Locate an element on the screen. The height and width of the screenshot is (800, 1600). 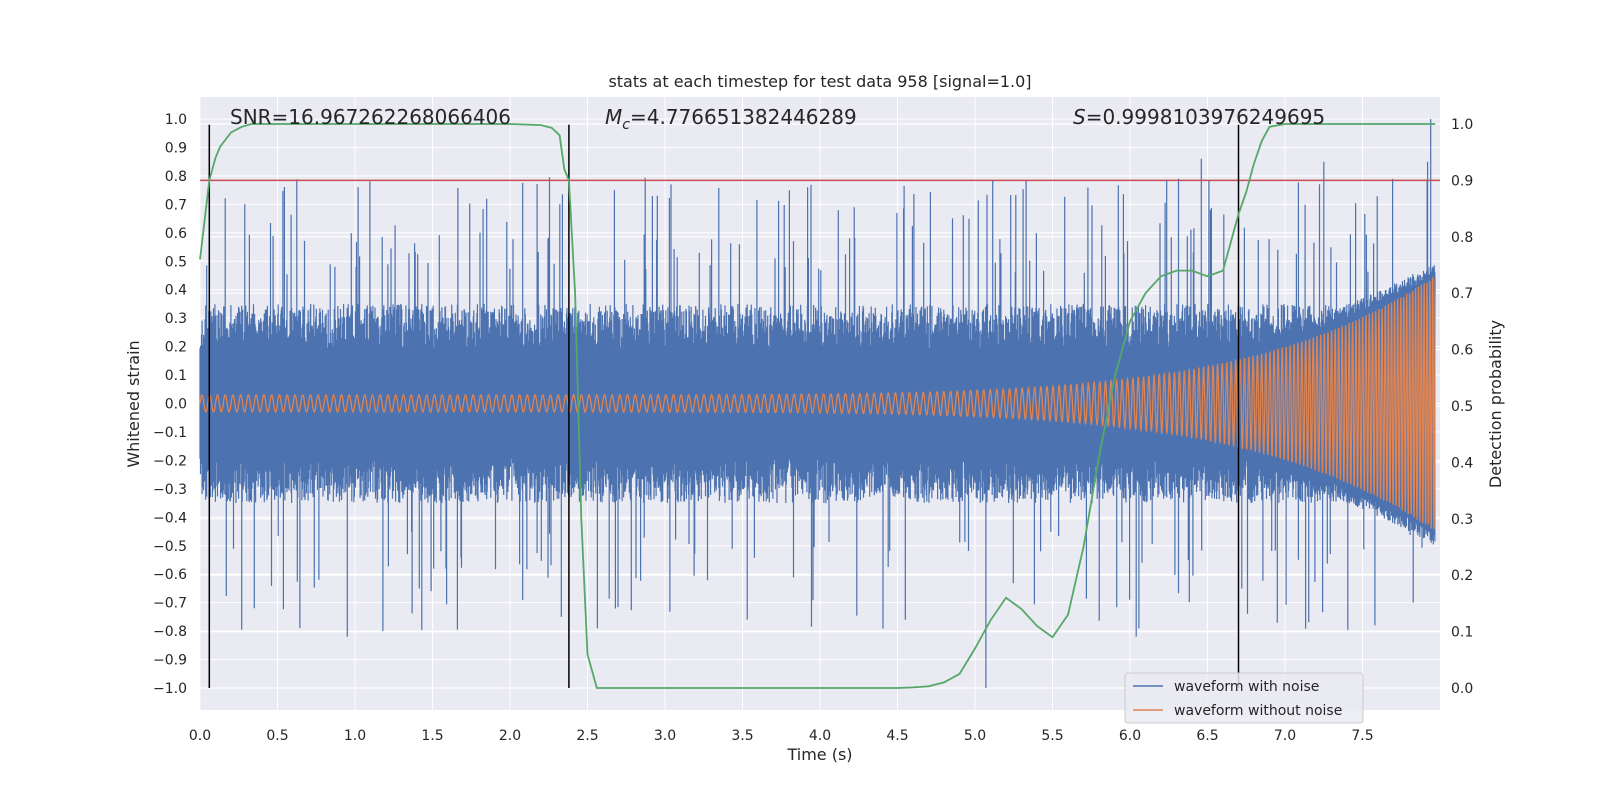
chirp-mass-equals: = is located at coordinates (638, 117).